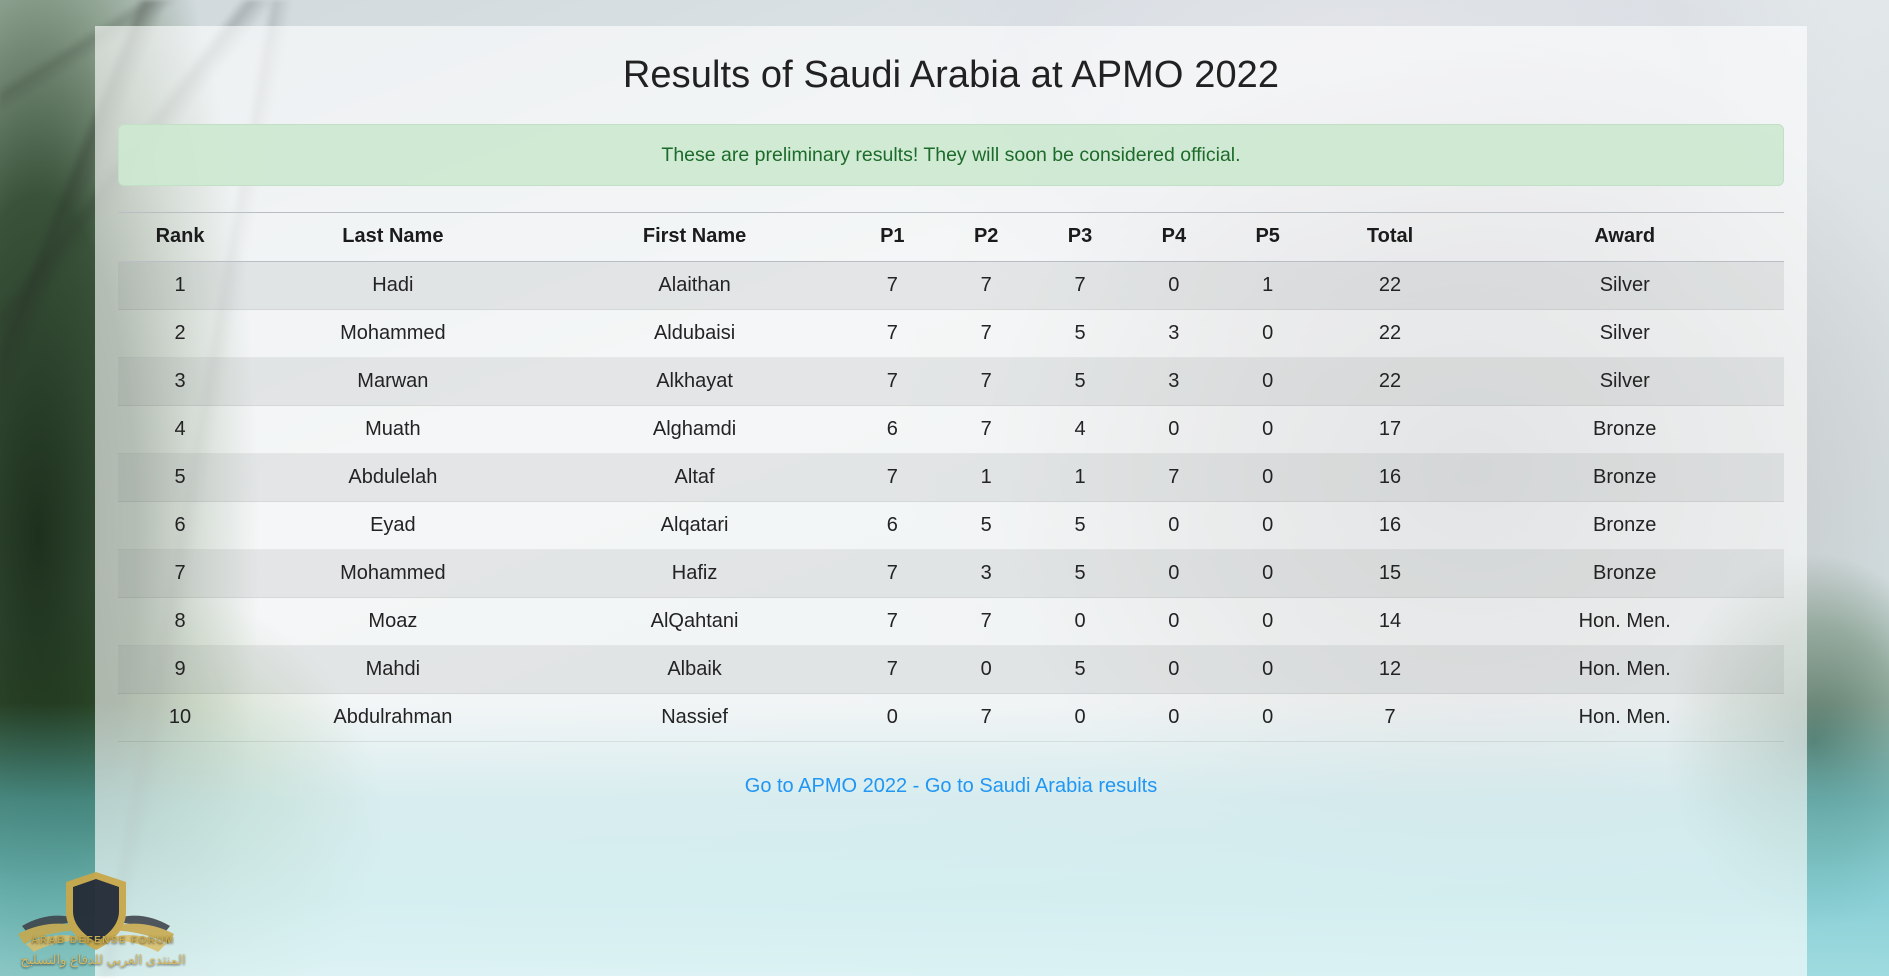 Image resolution: width=1889 pixels, height=979 pixels. Describe the element at coordinates (892, 430) in the screenshot. I see `cell-p1: 6` at that location.